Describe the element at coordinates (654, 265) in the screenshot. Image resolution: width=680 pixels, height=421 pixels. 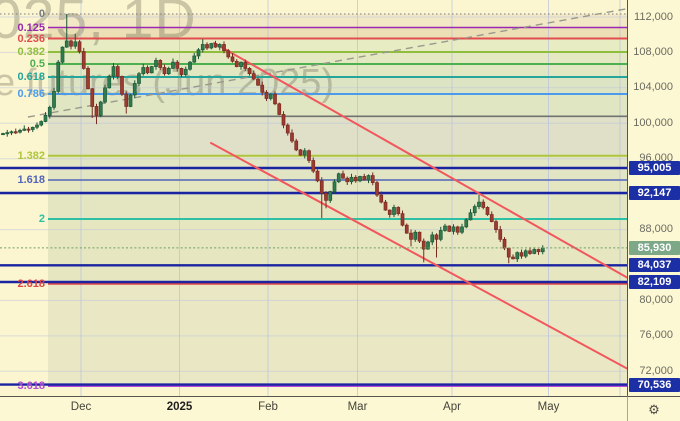
I see `price-level-badge: 84,037` at that location.